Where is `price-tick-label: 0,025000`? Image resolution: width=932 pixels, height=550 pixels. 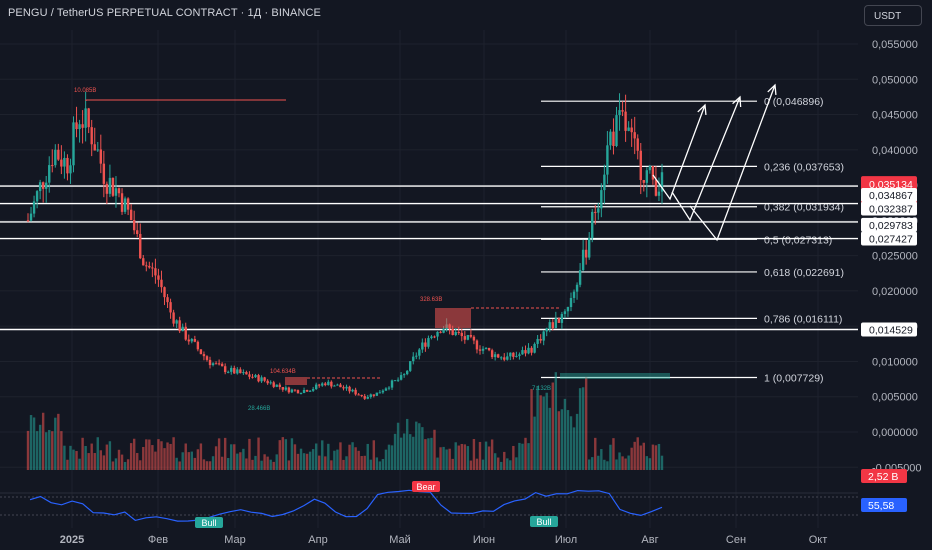
price-tick-label: 0,025000 is located at coordinates (895, 257).